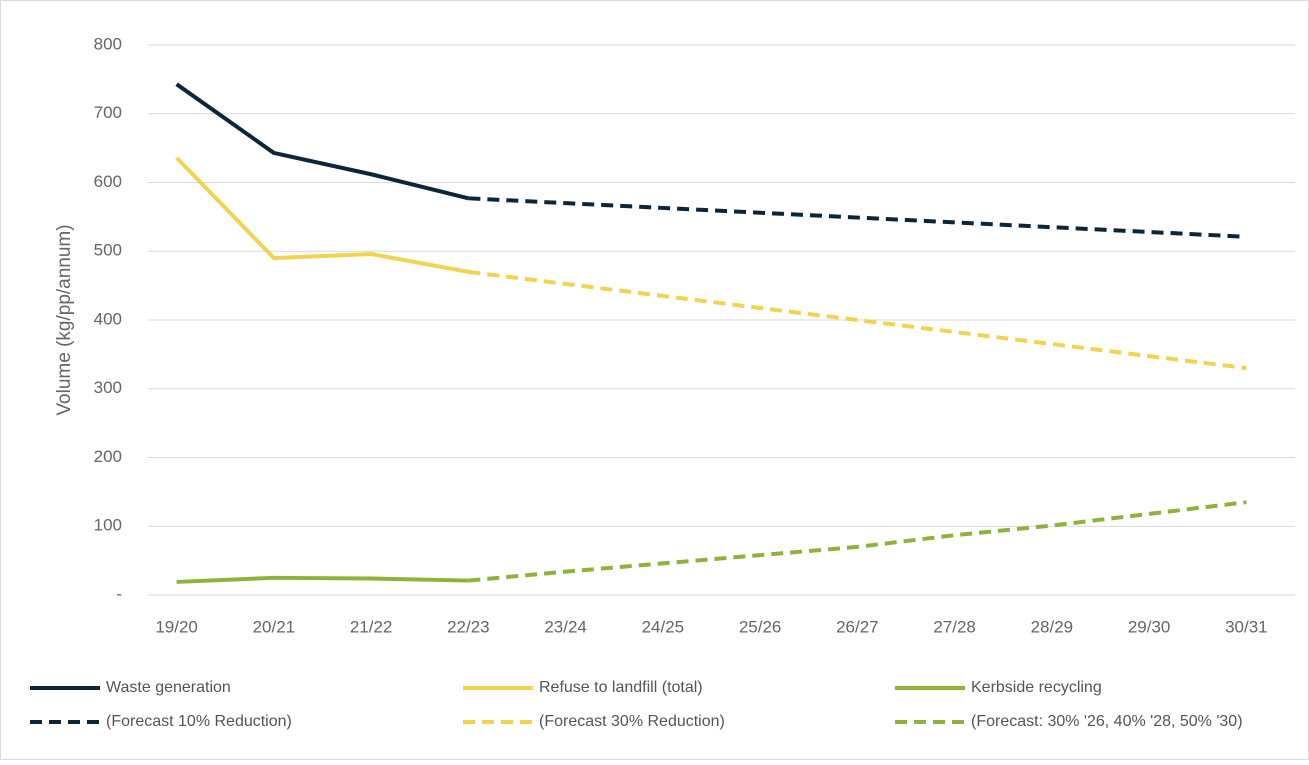 The image size is (1309, 765). What do you see at coordinates (760, 626) in the screenshot?
I see `x-tick-label: 25/26` at bounding box center [760, 626].